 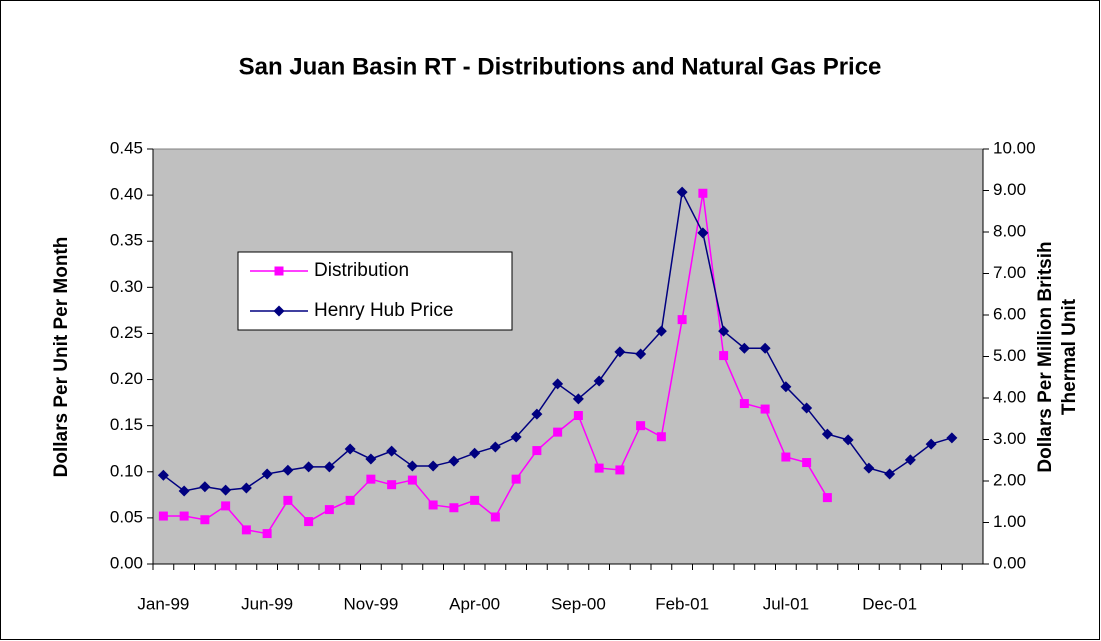 I want to click on y2-tick-label: 1.00, so click(x=1009, y=521).